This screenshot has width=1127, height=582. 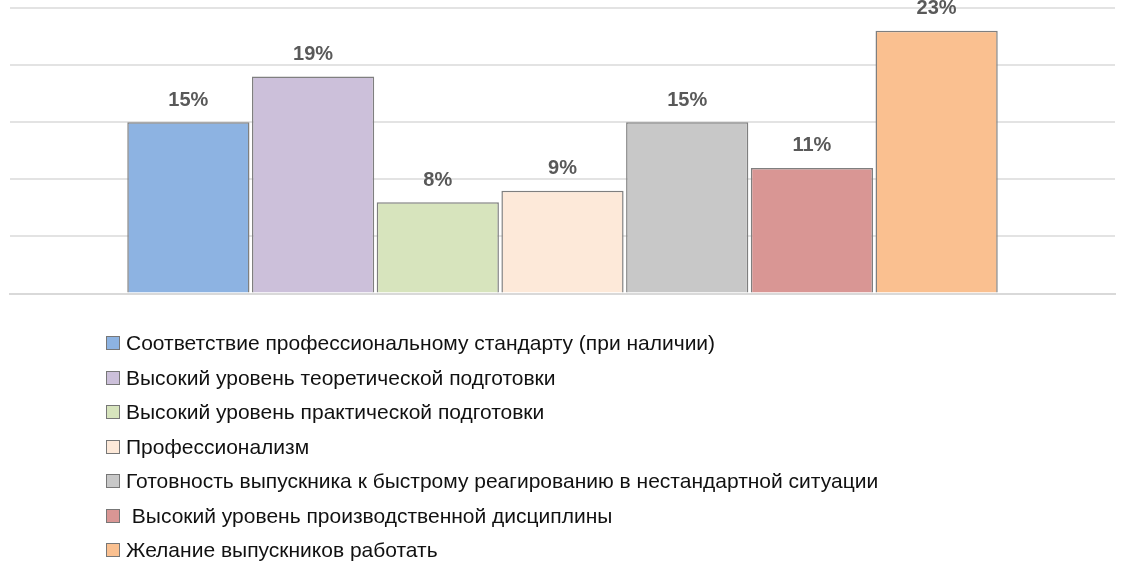 I want to click on data-label: 19%, so click(x=313, y=53).